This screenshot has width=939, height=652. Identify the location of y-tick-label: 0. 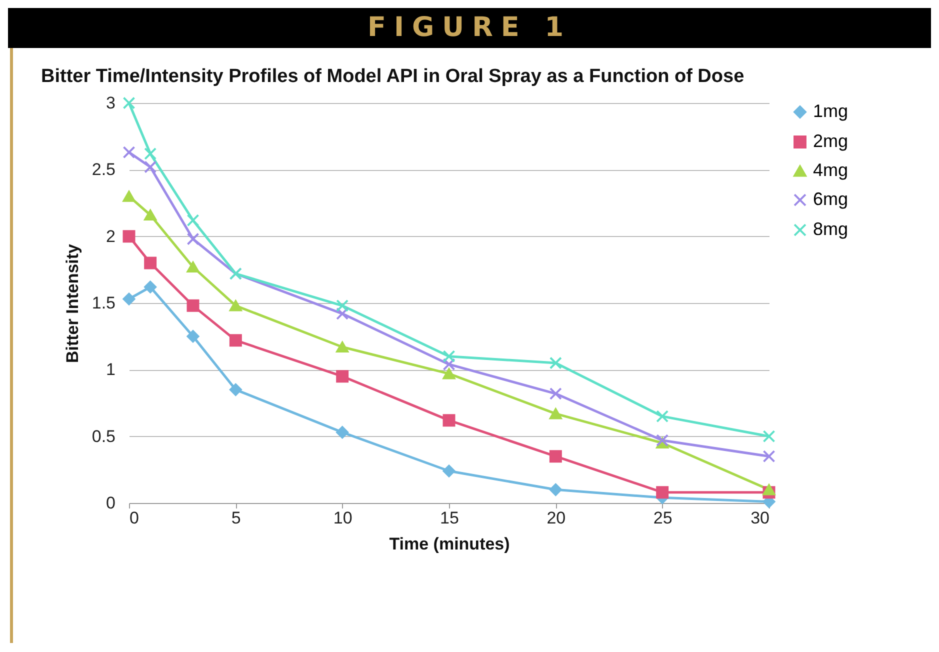
(111, 503).